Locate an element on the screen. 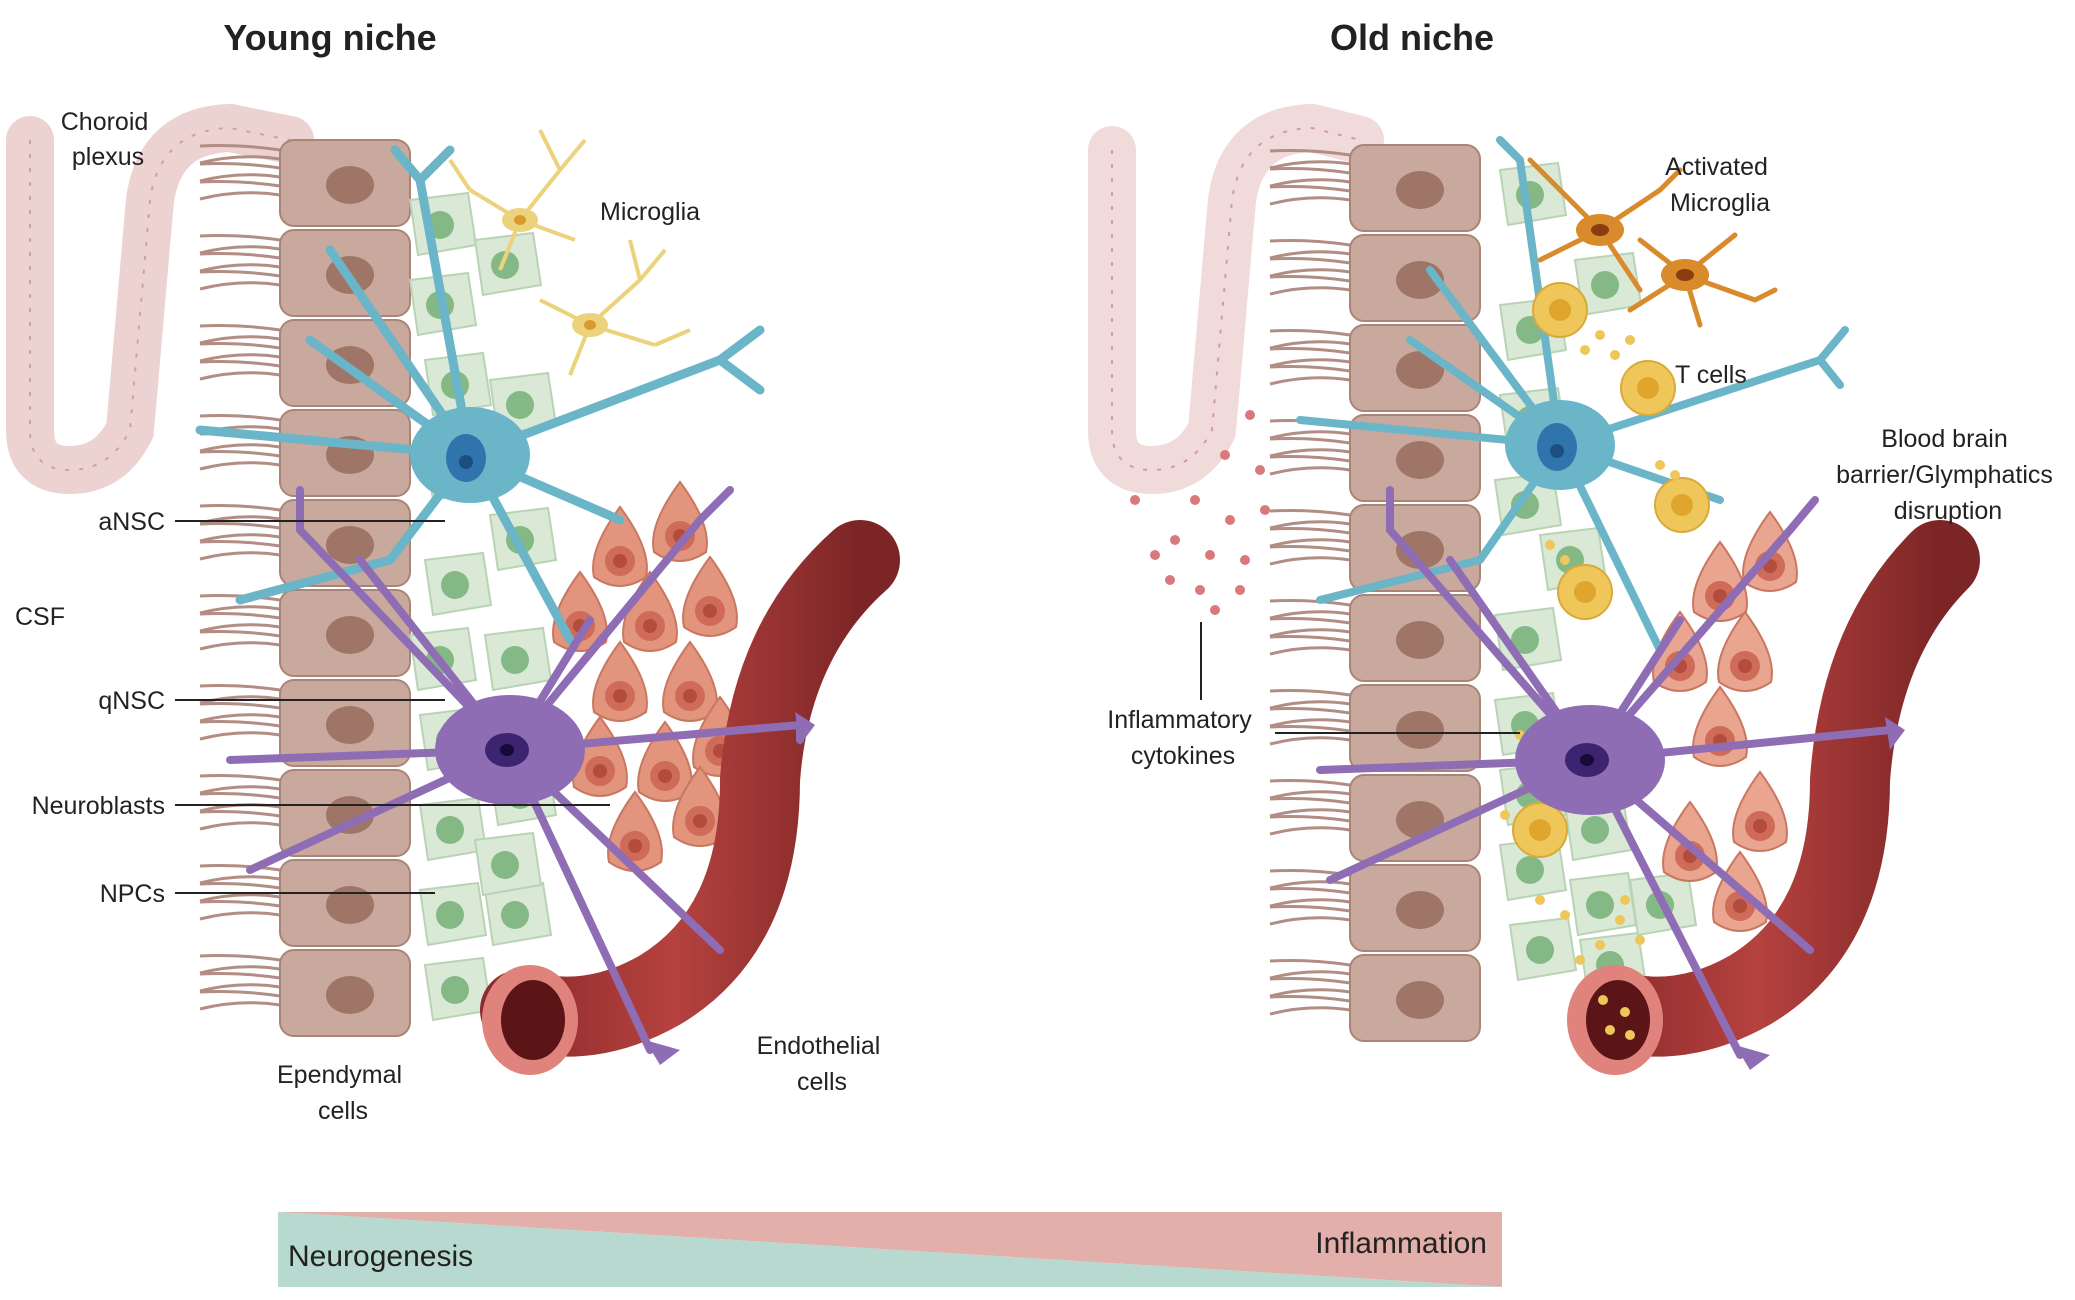 This screenshot has width=2075, height=1300. microglia-young is located at coordinates (569, 252).